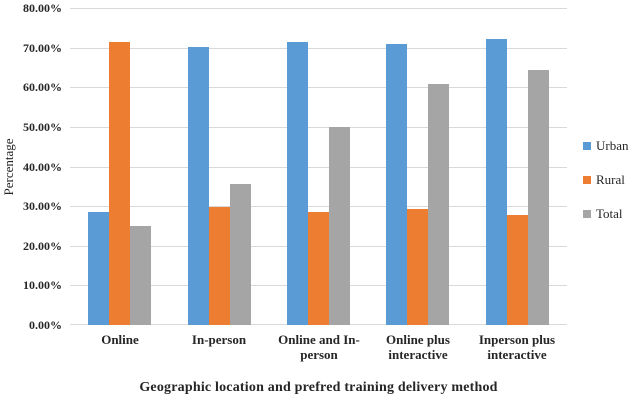 This screenshot has width=641, height=402. Describe the element at coordinates (418, 347) in the screenshot. I see `x-axis-label: Online plus interactive` at that location.